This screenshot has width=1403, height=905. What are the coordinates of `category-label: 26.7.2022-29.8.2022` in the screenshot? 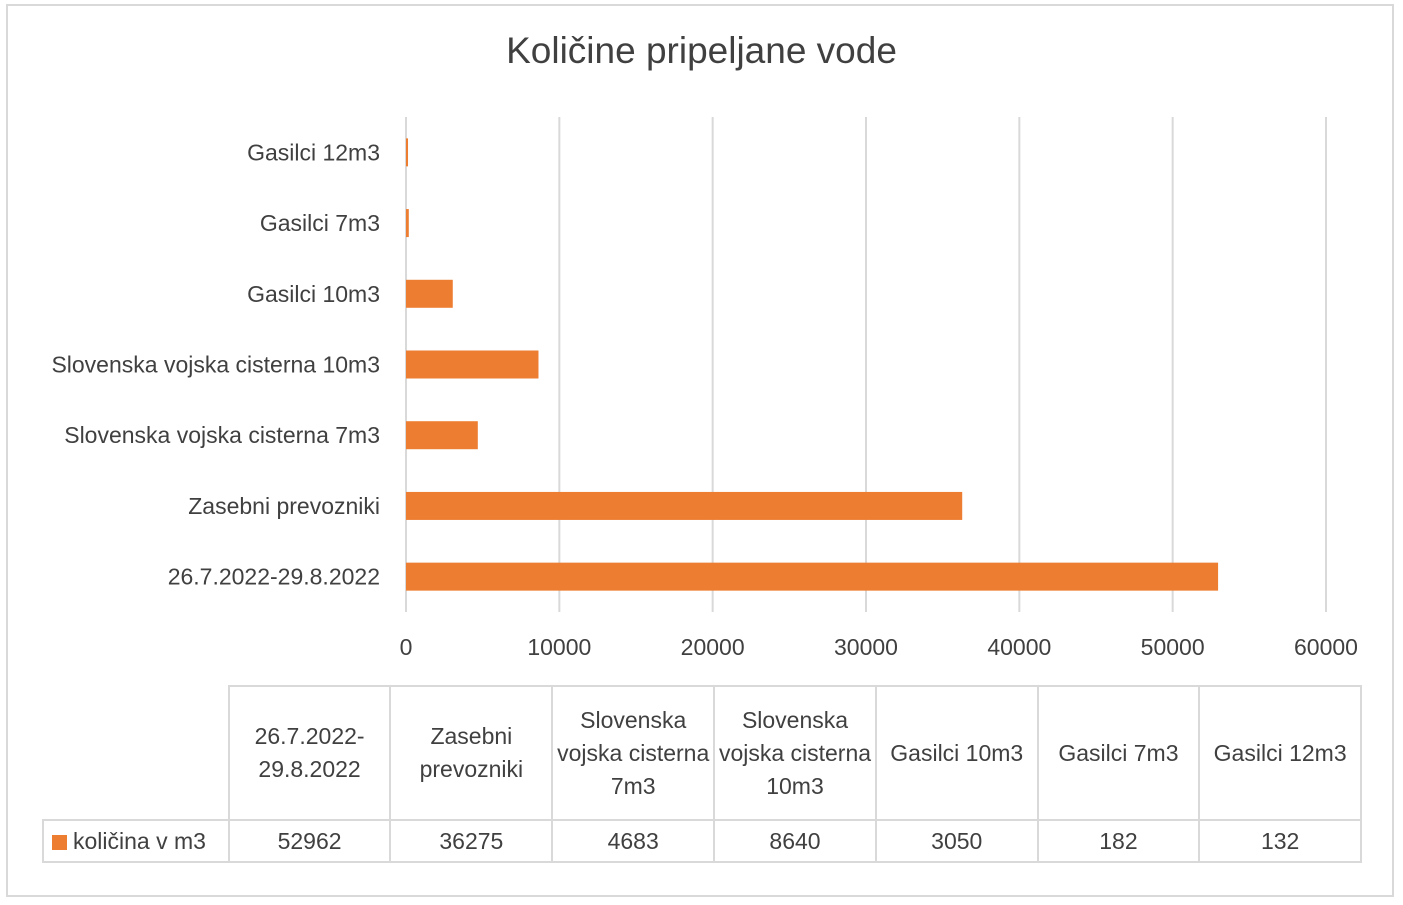 It's located at (274, 577).